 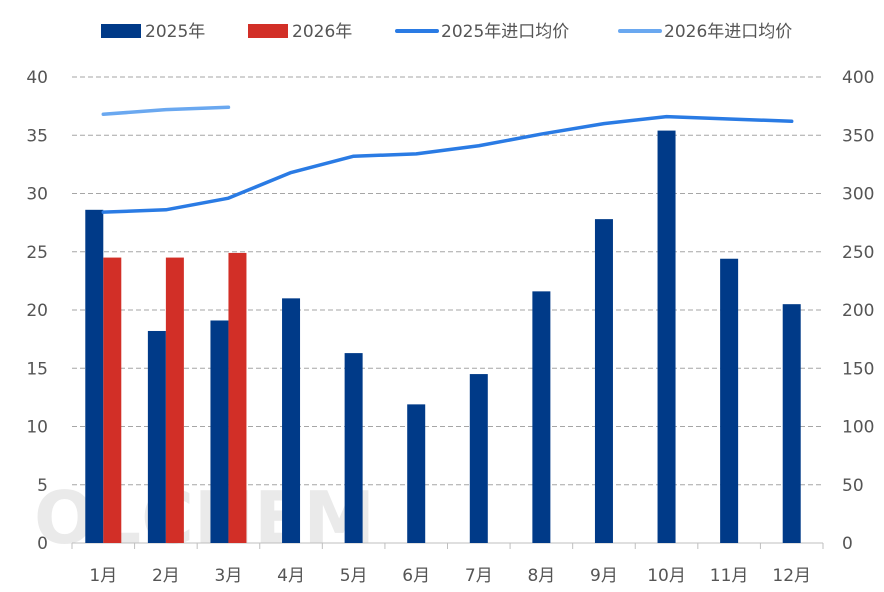 What do you see at coordinates (229, 576) in the screenshot?
I see `x-tick-label: 3月` at bounding box center [229, 576].